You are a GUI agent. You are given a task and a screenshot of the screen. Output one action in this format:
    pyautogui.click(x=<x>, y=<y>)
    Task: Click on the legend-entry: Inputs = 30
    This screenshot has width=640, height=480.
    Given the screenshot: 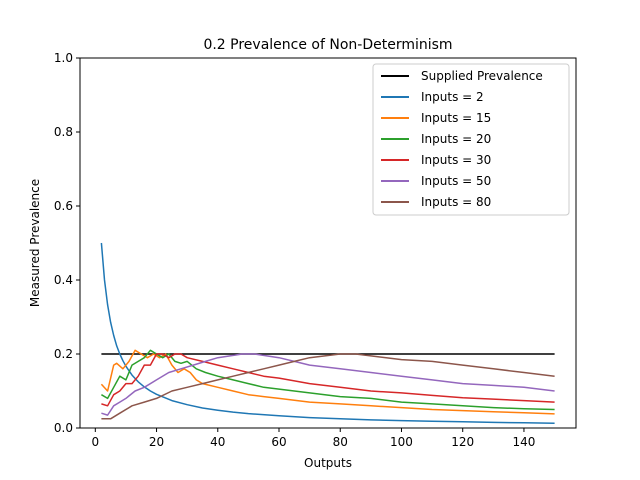 What is the action you would take?
    pyautogui.click(x=456, y=160)
    